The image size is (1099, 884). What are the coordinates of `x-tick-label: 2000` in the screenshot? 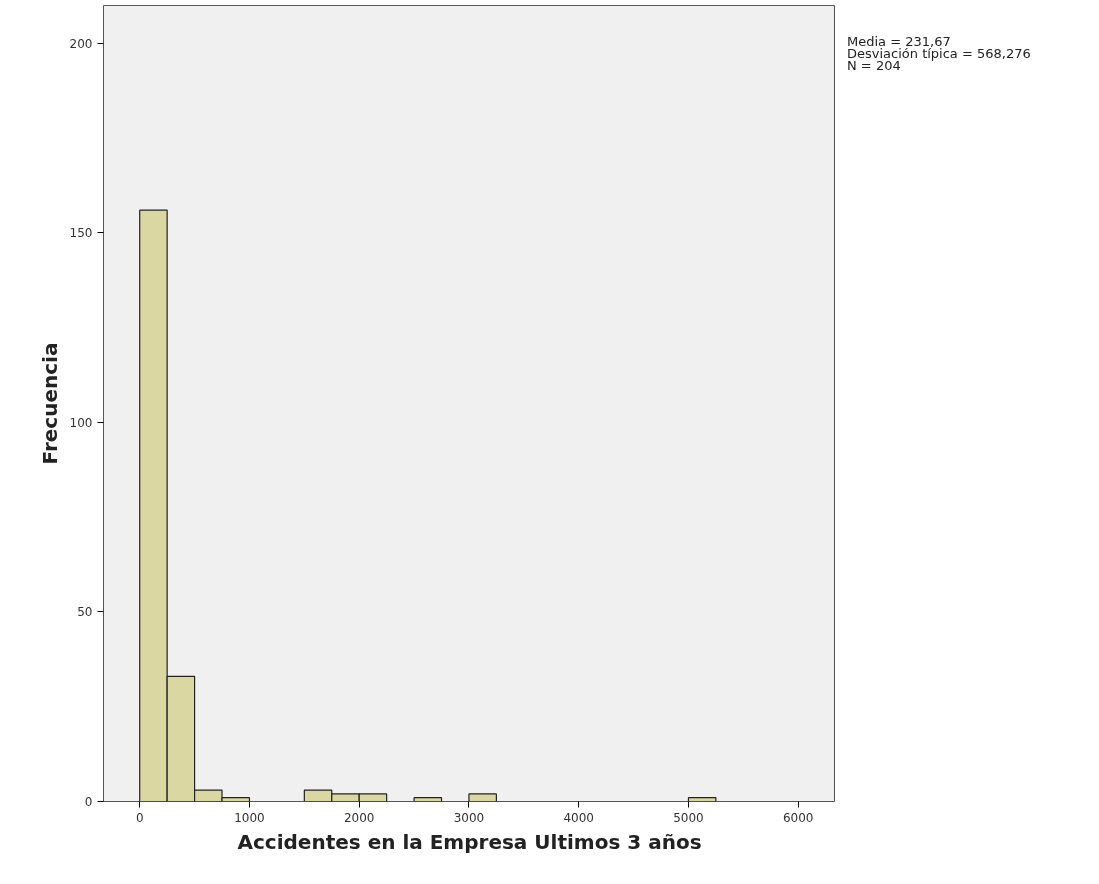 It's located at (359, 817).